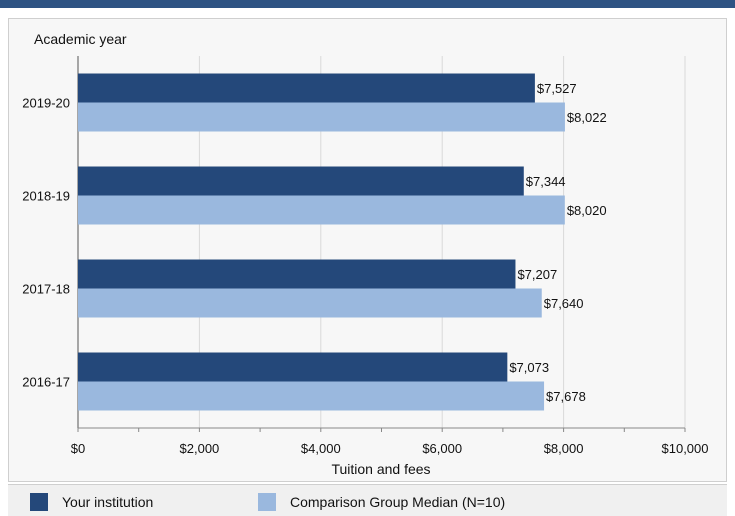  What do you see at coordinates (557, 88) in the screenshot?
I see `data-label: $7,527` at bounding box center [557, 88].